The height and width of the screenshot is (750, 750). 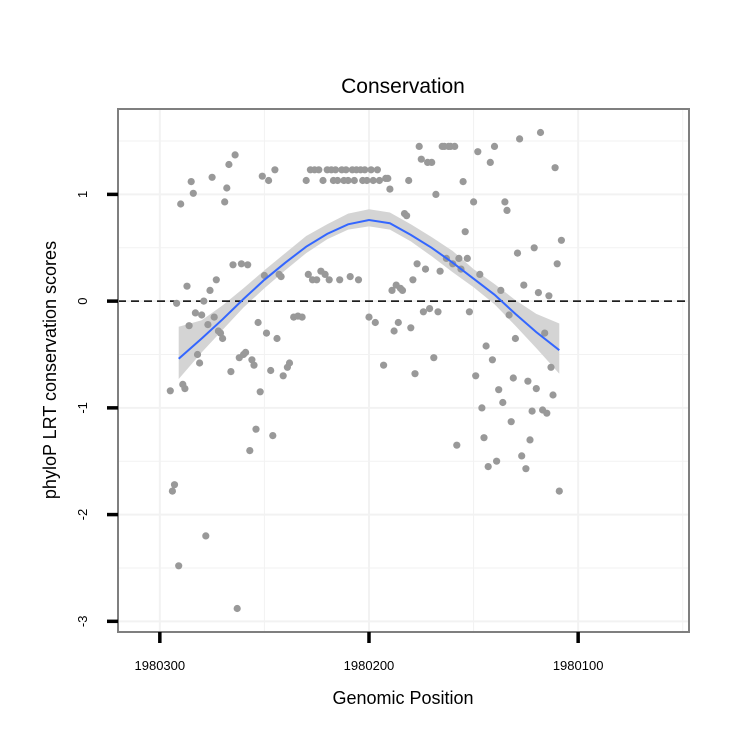 What do you see at coordinates (369, 652) in the screenshot?
I see `x-axis: 1980300 1980200 1980100` at bounding box center [369, 652].